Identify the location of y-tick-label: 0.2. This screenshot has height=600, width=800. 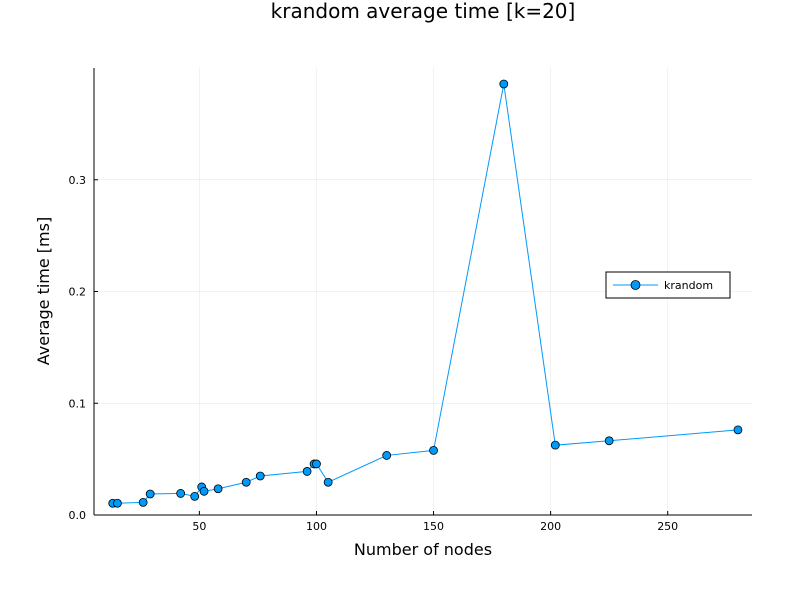
(78, 292).